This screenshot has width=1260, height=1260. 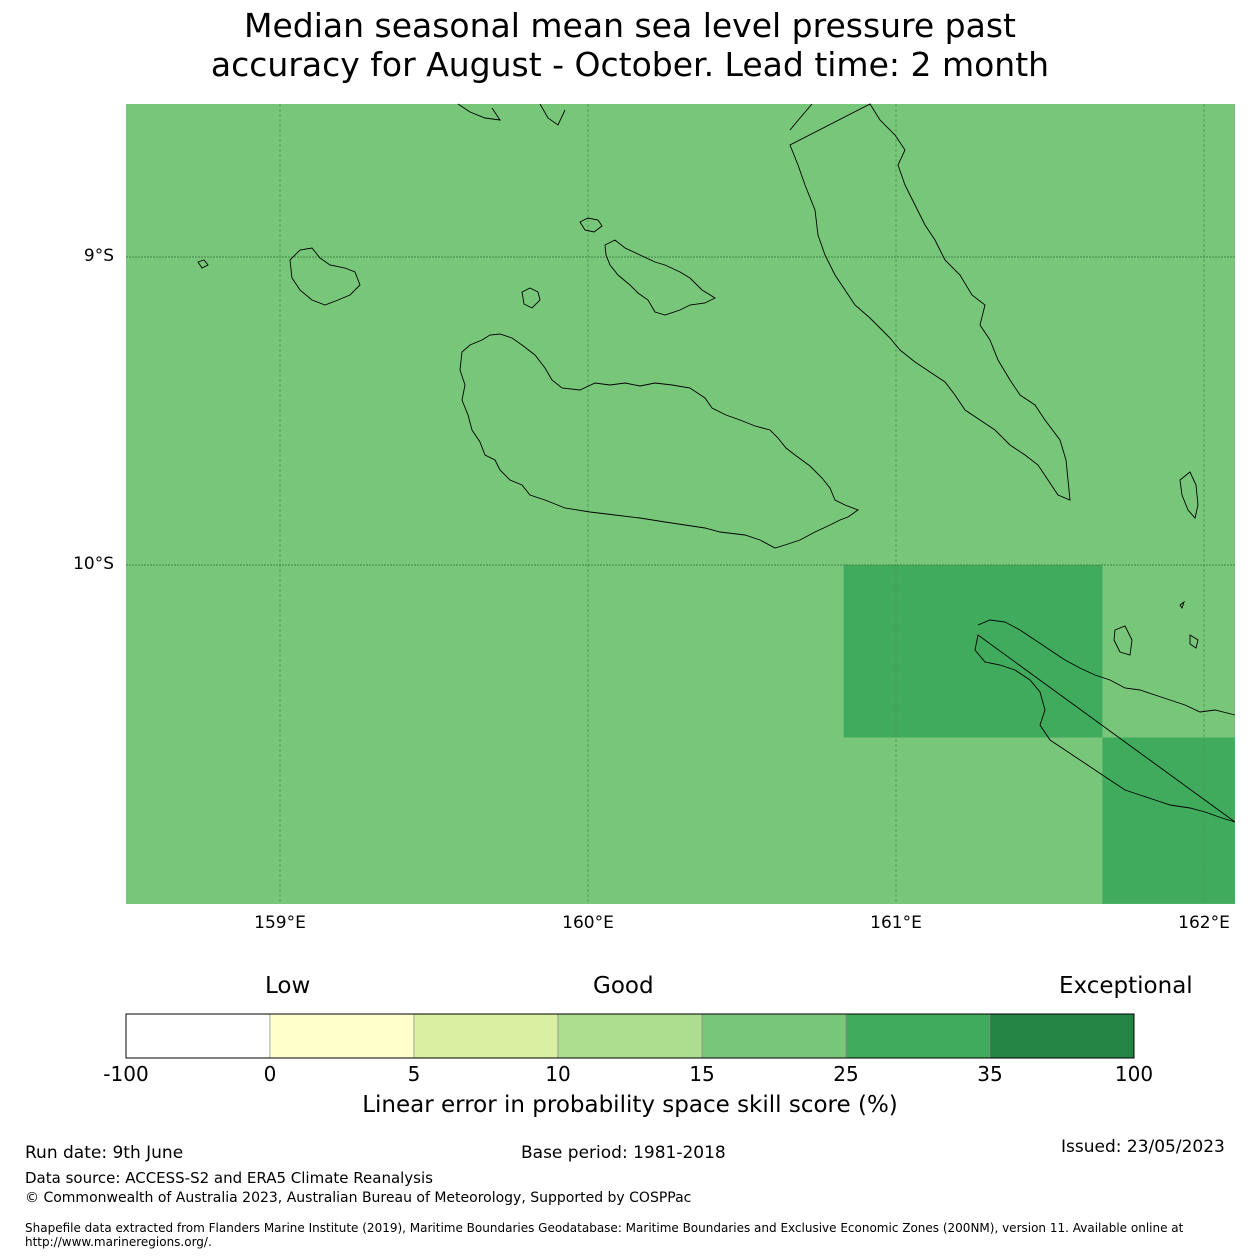 I want to click on colorbar-tick: 5, so click(x=414, y=1074).